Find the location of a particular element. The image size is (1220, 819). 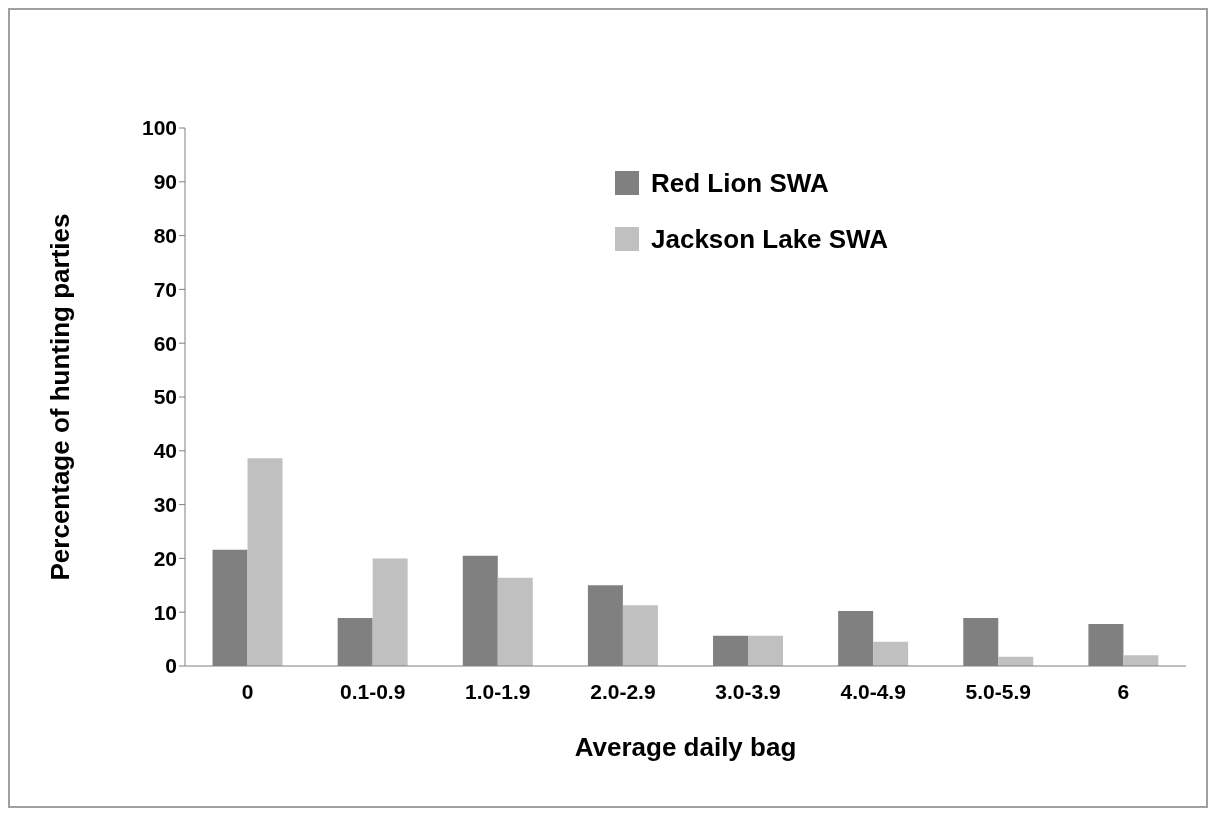

x-axis-title: Average daily bag is located at coordinates (685, 747).